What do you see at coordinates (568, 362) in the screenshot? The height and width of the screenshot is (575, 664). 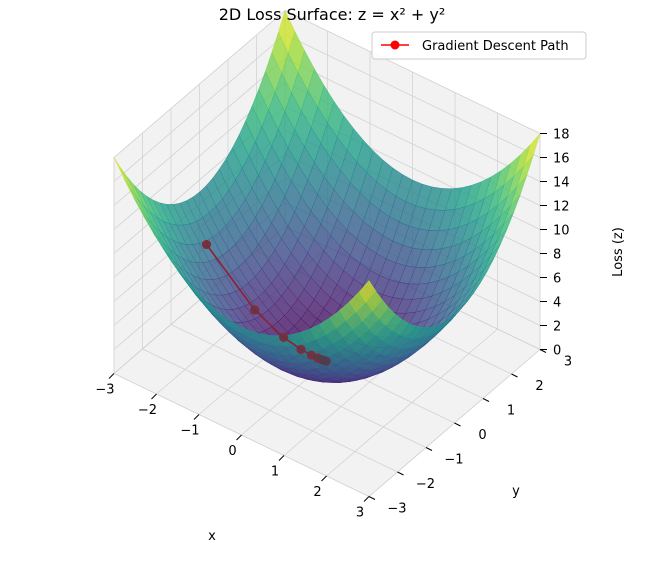 I see `y-tick-label: 3` at bounding box center [568, 362].